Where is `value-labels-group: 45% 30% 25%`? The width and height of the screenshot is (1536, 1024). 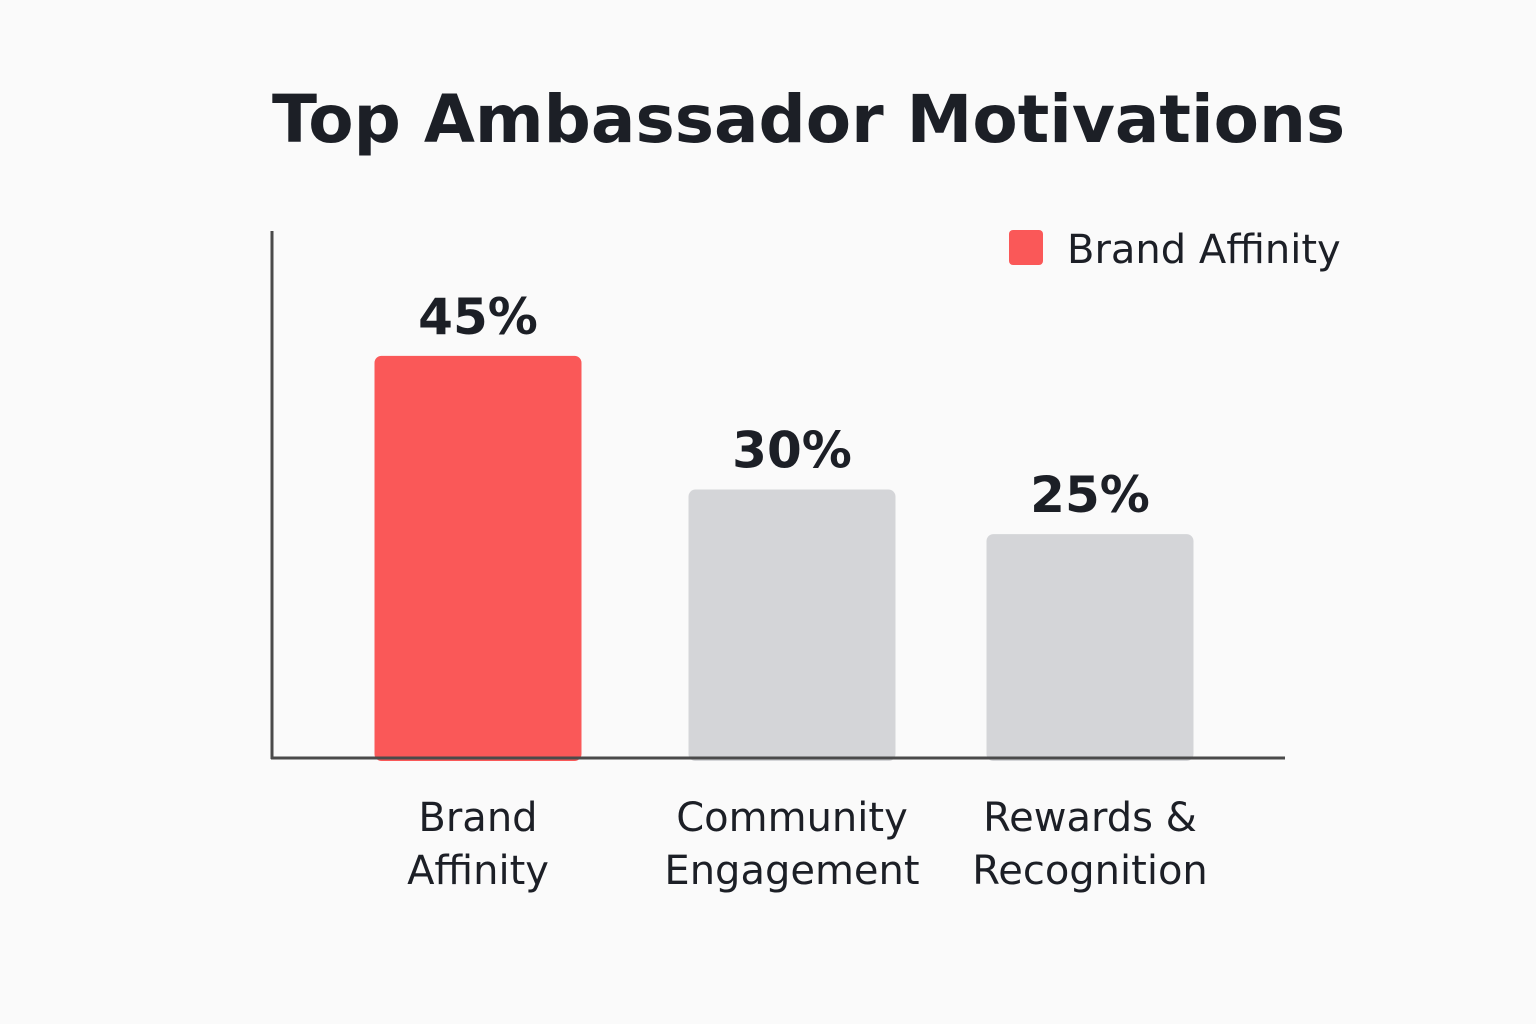
value-labels-group: 45% 30% 25% is located at coordinates (784, 406).